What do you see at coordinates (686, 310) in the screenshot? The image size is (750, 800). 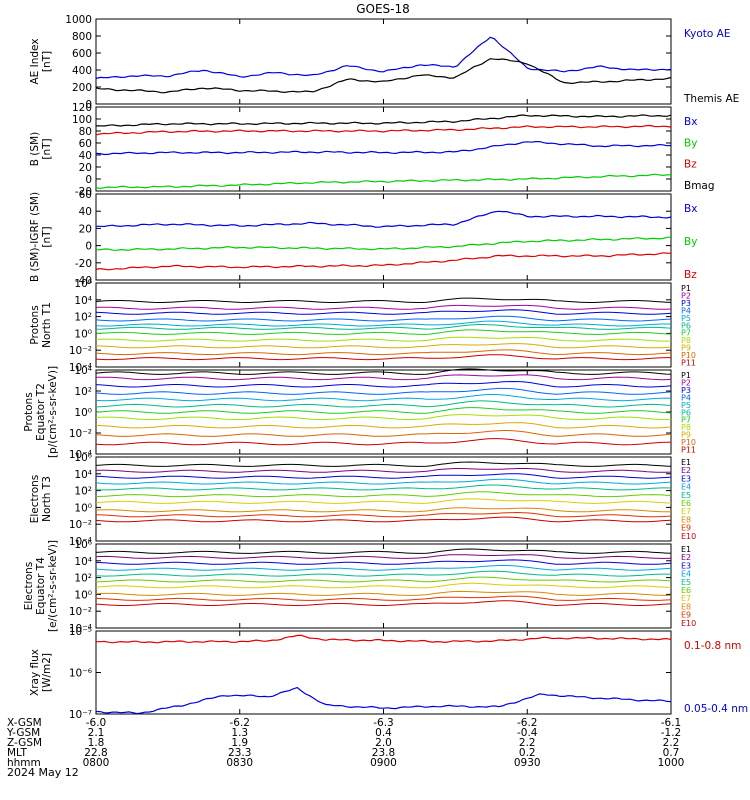 I see `channel-label: P4` at bounding box center [686, 310].